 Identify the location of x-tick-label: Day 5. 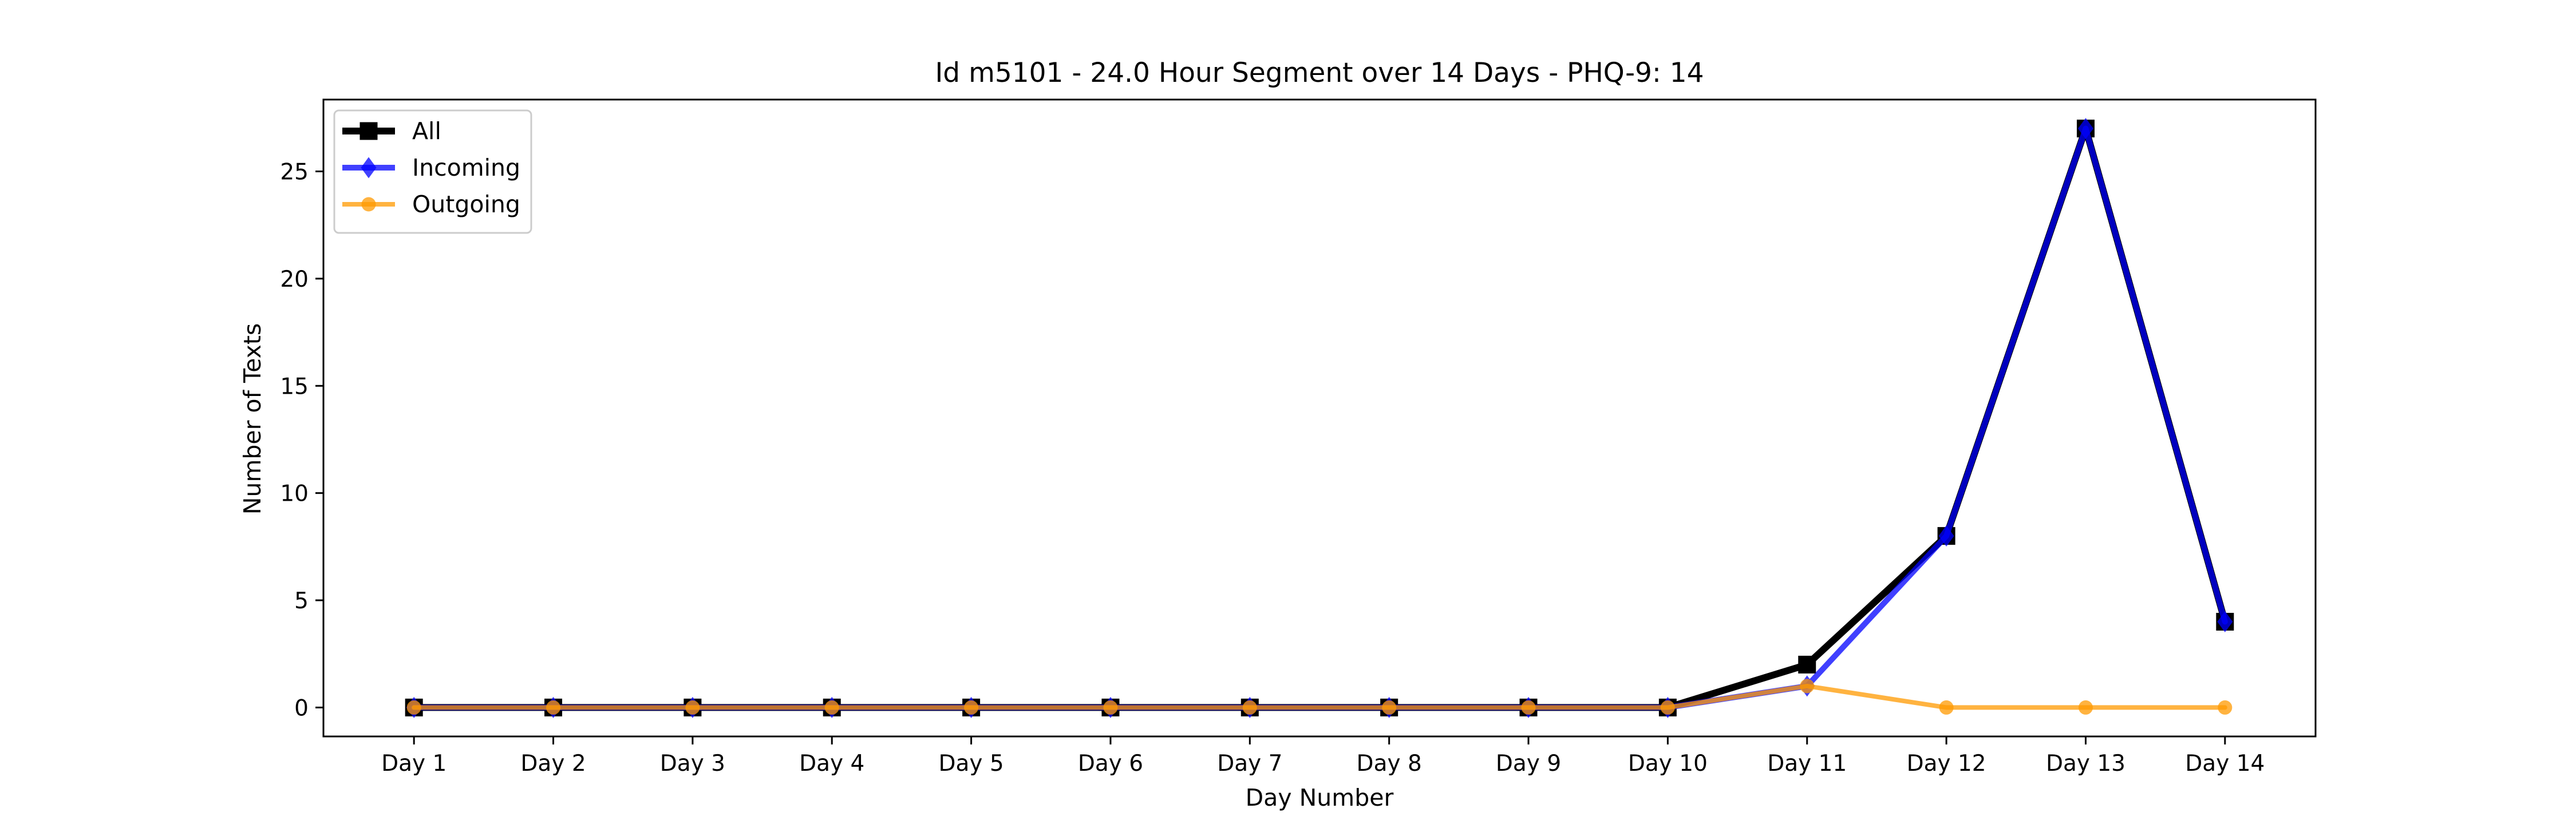
(970, 764).